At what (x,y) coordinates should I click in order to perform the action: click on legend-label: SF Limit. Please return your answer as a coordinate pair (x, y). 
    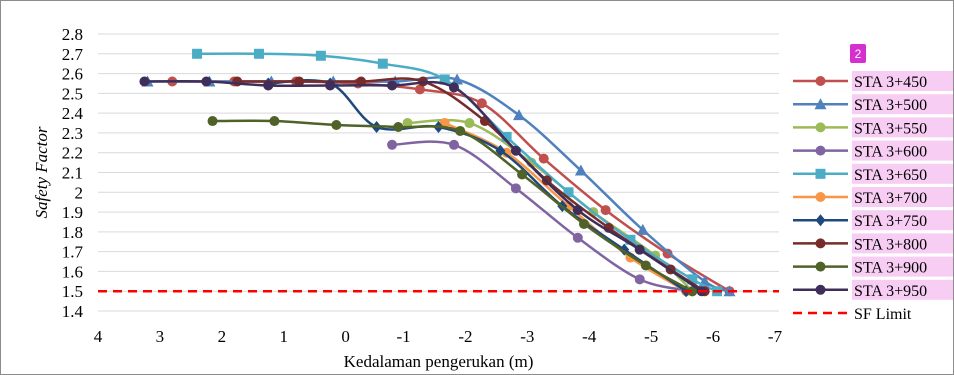
    Looking at the image, I should click on (883, 314).